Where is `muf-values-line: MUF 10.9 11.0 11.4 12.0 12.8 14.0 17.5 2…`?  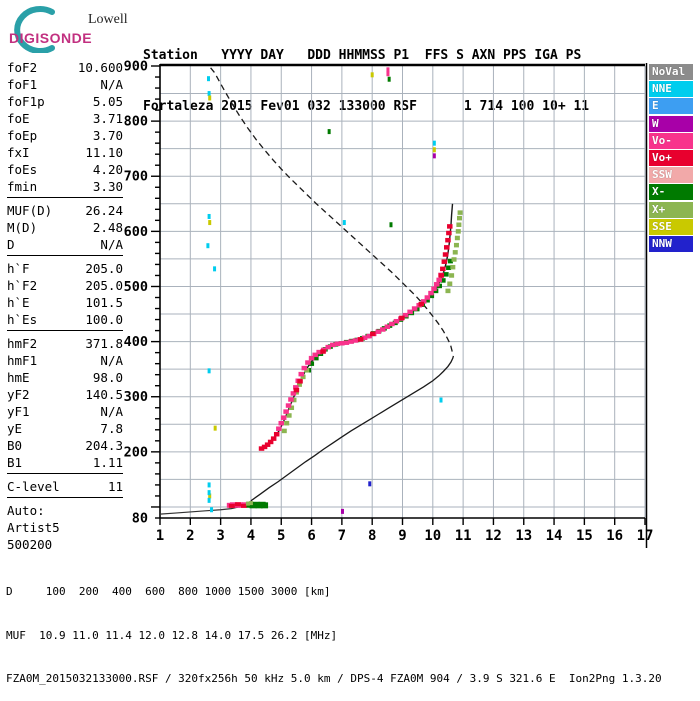
muf-values-line: MUF 10.9 11.0 11.4 12.0 12.8 14.0 17.5 2… is located at coordinates (172, 635).